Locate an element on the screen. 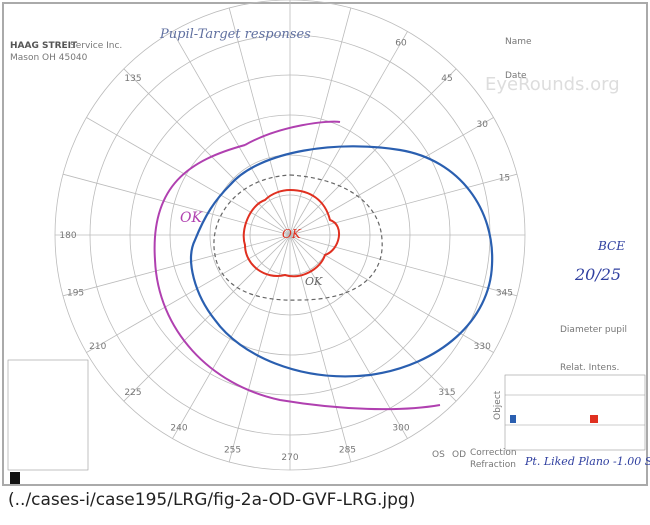 The image size is (650, 525). angle-label: 210 is located at coordinates (97, 347).